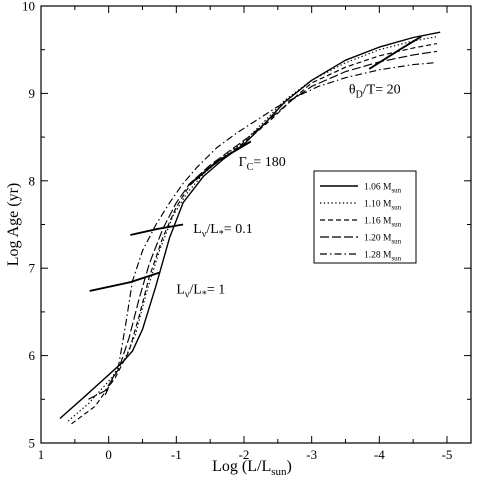 Image resolution: width=479 pixels, height=482 pixels. I want to click on annotation-1: ΓC= 180, so click(262, 164).